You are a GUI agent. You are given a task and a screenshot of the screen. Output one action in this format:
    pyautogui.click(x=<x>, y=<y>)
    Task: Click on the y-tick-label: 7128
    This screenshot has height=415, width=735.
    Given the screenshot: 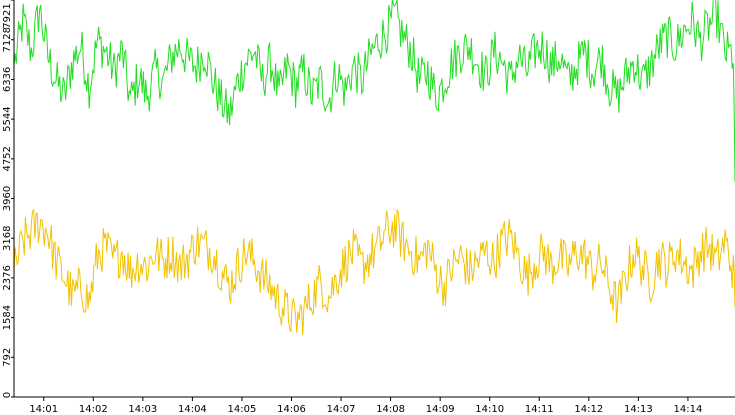 What is the action you would take?
    pyautogui.click(x=7, y=39)
    